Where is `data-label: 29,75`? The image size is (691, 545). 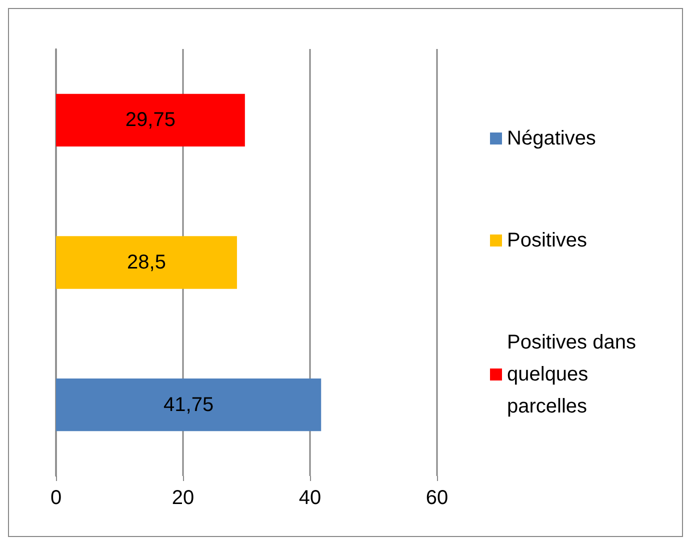
data-label: 29,75 is located at coordinates (150, 120).